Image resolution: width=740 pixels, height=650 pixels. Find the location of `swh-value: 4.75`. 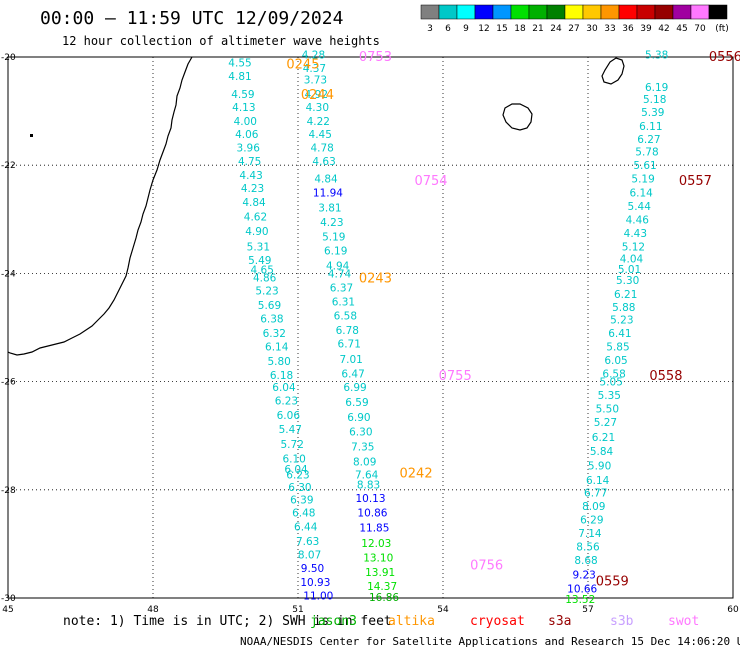

swh-value: 4.75 is located at coordinates (249, 162).